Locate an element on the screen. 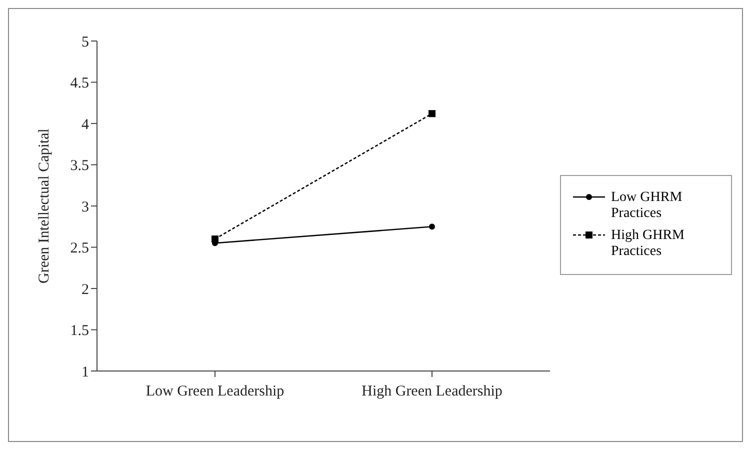 The image size is (751, 450). y-tick-label: 1 is located at coordinates (85, 372).